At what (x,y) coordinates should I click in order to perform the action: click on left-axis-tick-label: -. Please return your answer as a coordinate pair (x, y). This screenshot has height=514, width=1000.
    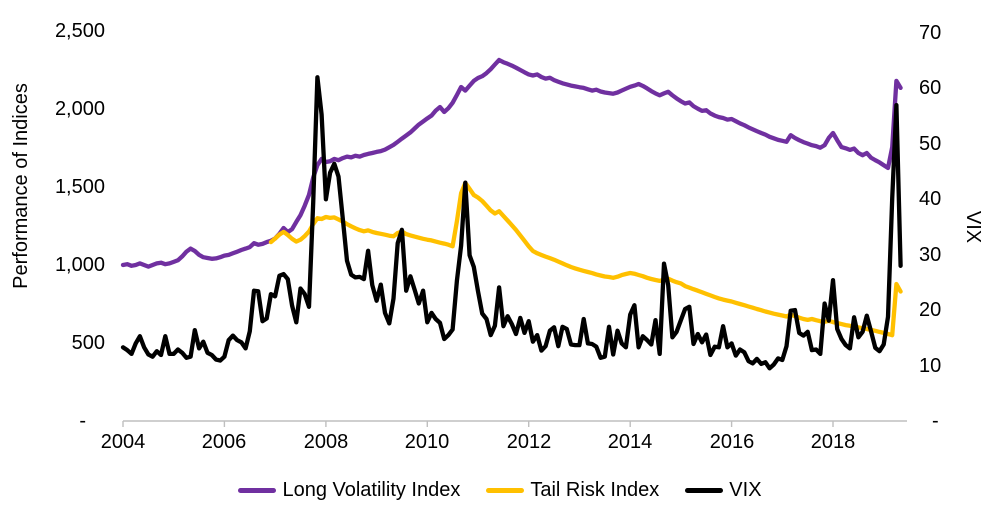
    Looking at the image, I should click on (82, 421).